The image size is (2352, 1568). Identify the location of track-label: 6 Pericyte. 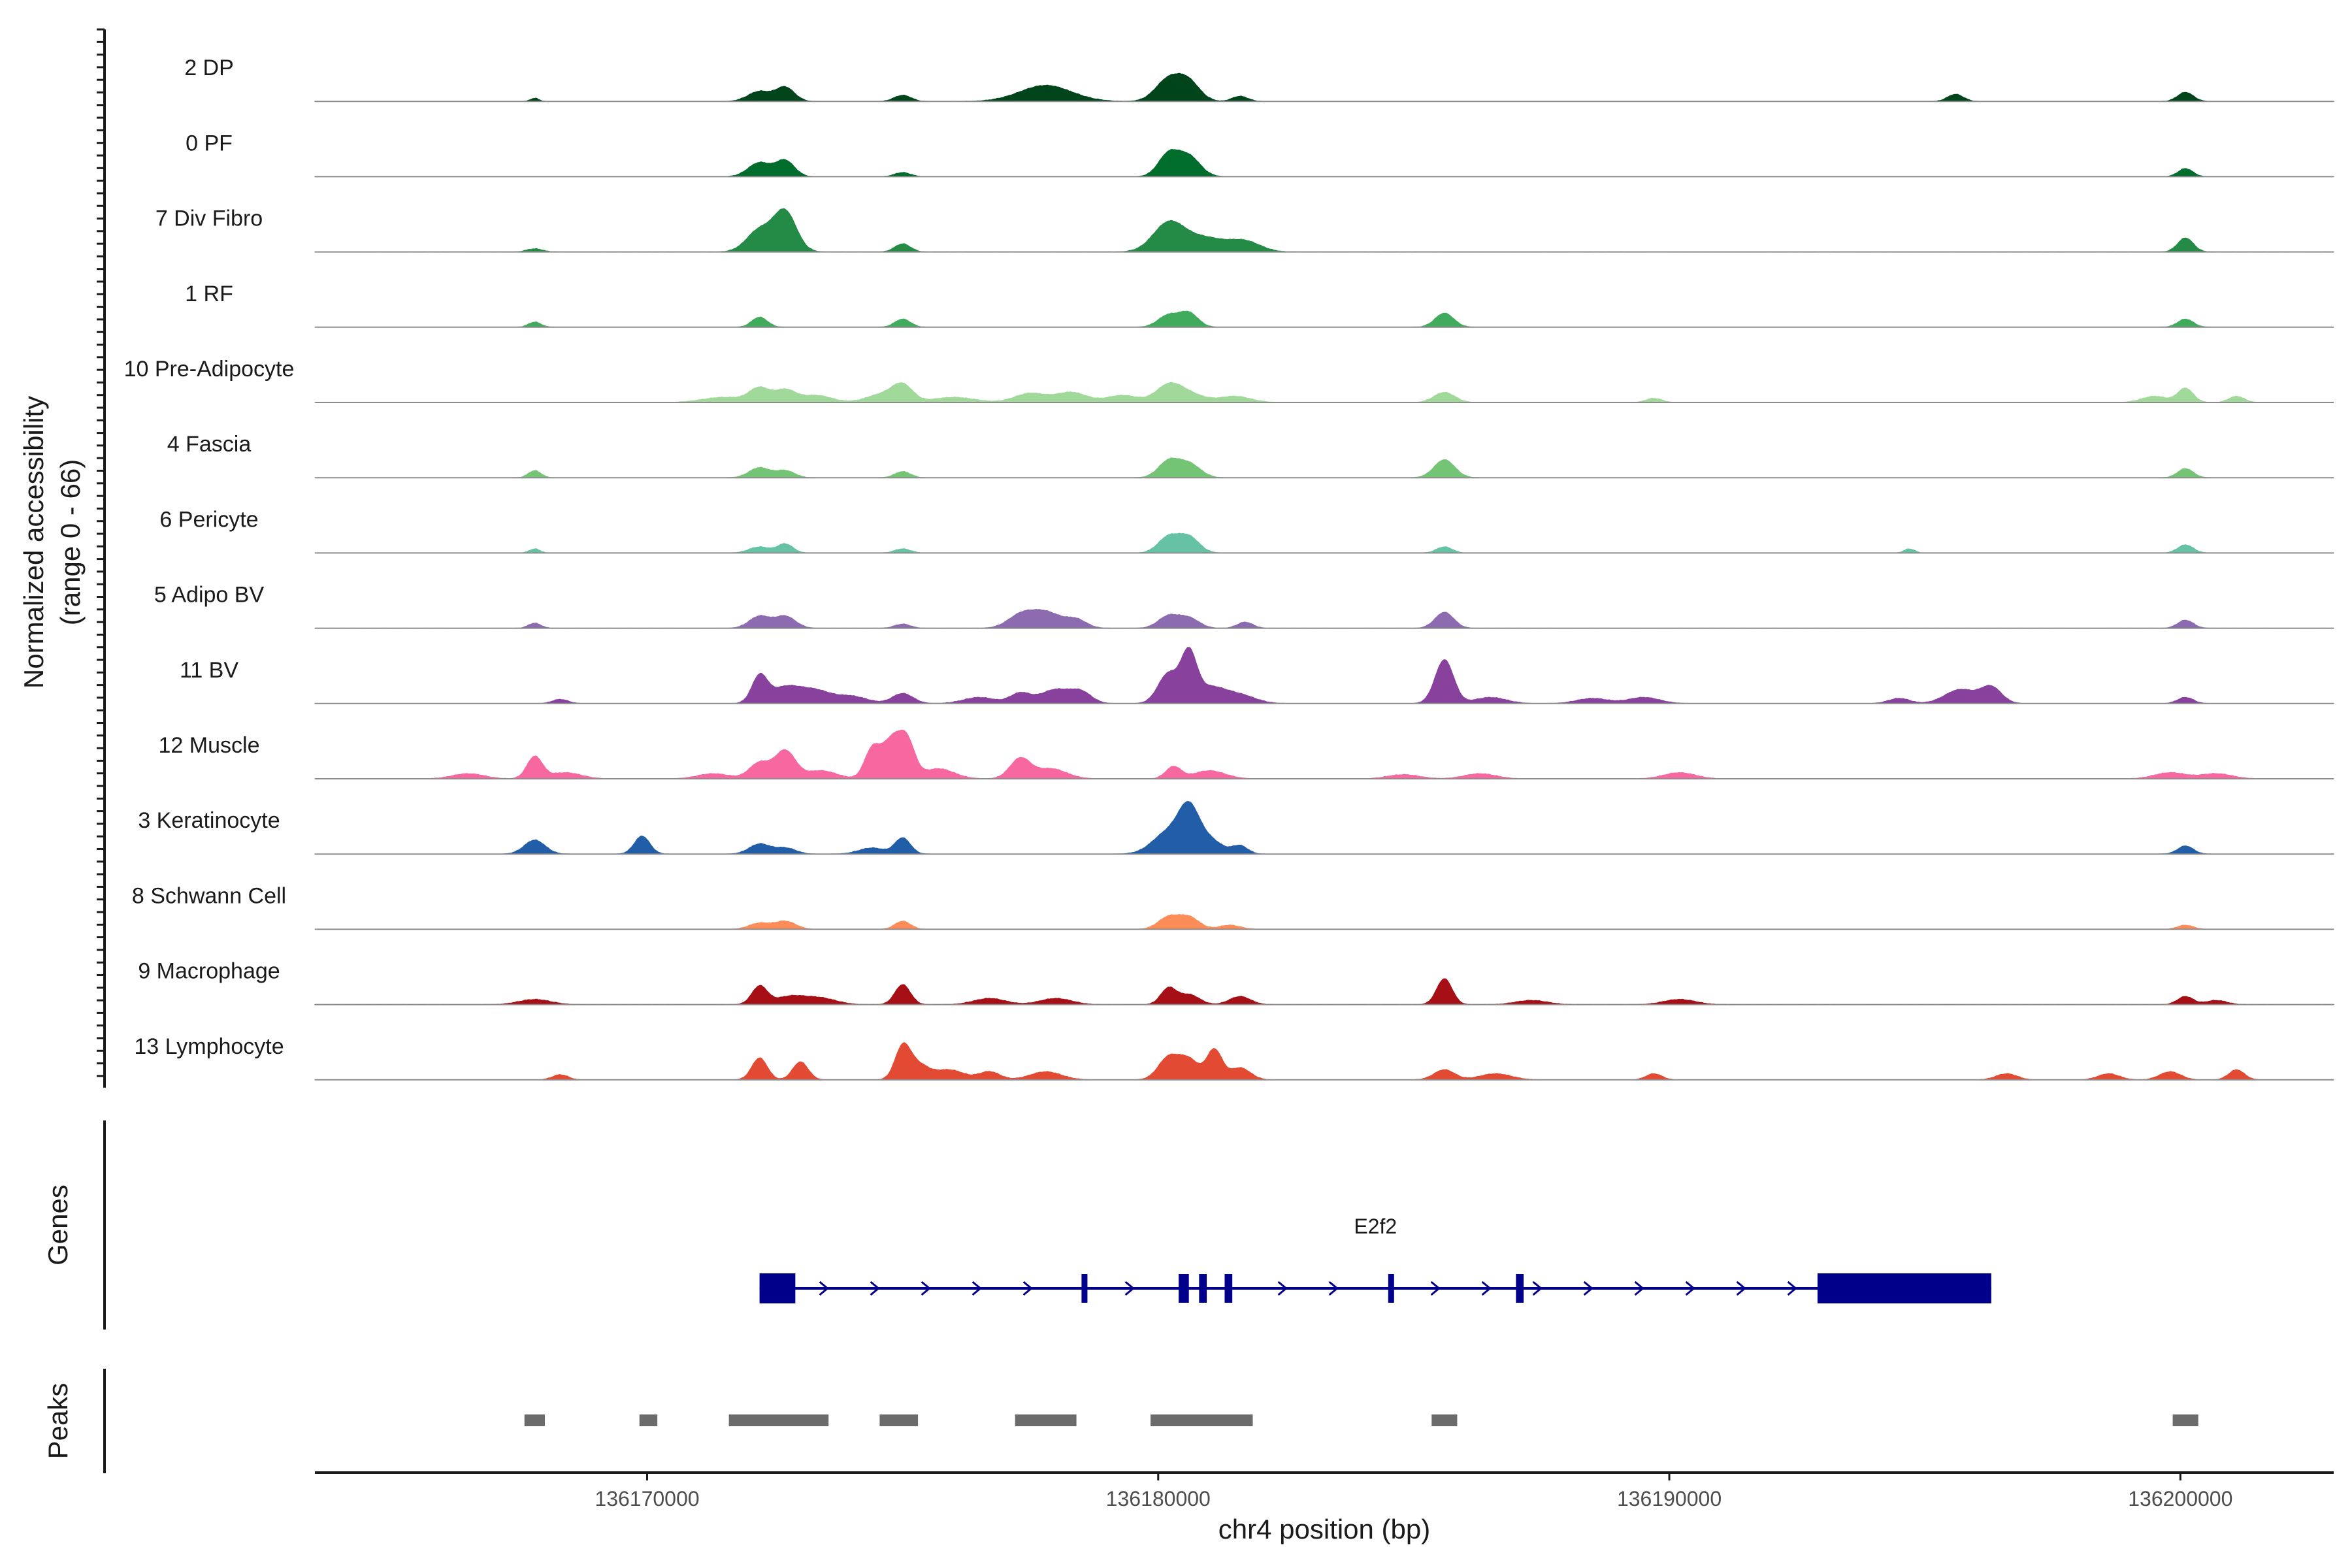
(208, 519).